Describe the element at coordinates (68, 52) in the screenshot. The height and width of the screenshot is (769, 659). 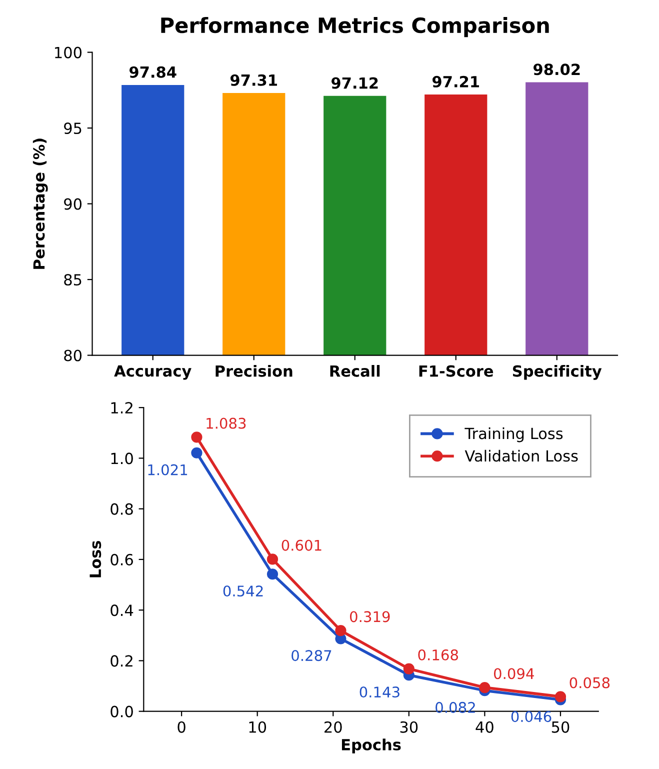
I see `y-tick-label: 100` at that location.